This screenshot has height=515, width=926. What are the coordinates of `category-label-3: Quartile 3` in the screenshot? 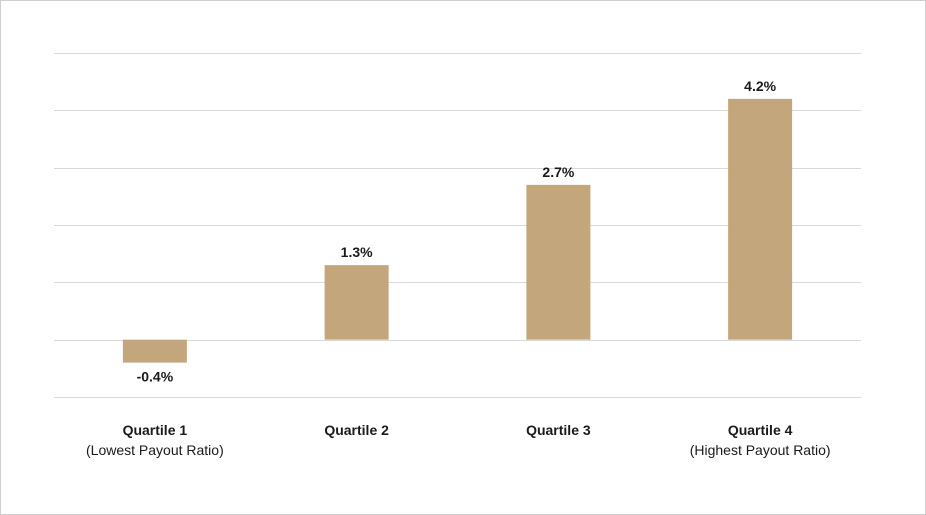 It's located at (558, 430).